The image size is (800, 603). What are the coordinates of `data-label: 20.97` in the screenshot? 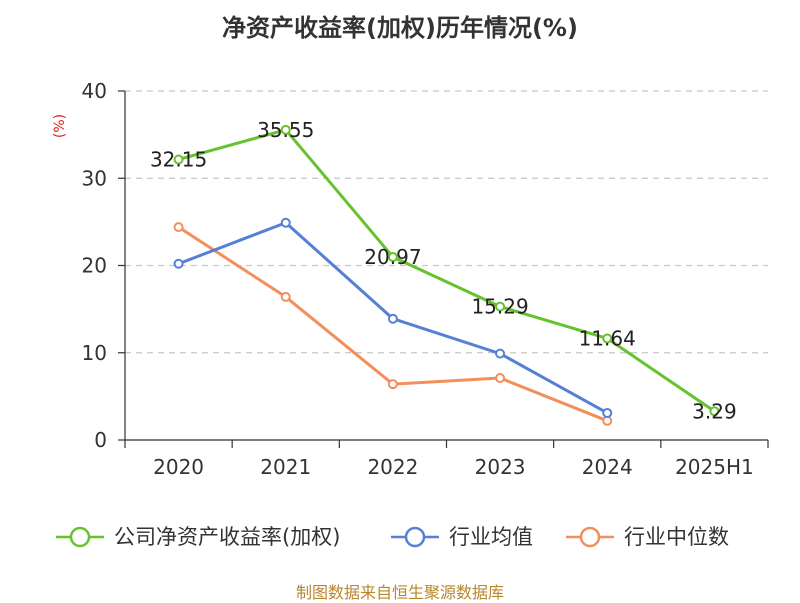 It's located at (392, 257).